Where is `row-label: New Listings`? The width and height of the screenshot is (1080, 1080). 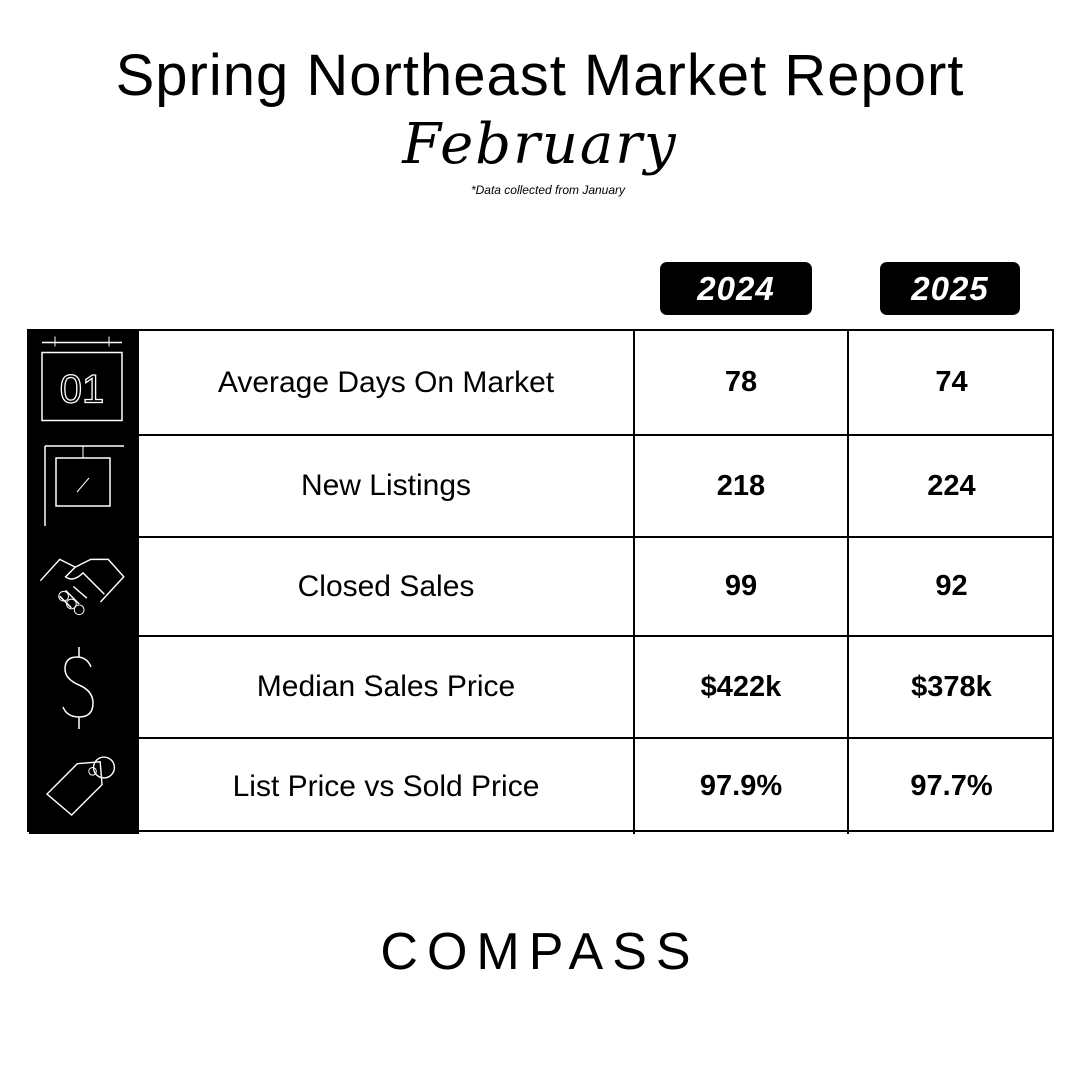
row-label: New Listings is located at coordinates (386, 485).